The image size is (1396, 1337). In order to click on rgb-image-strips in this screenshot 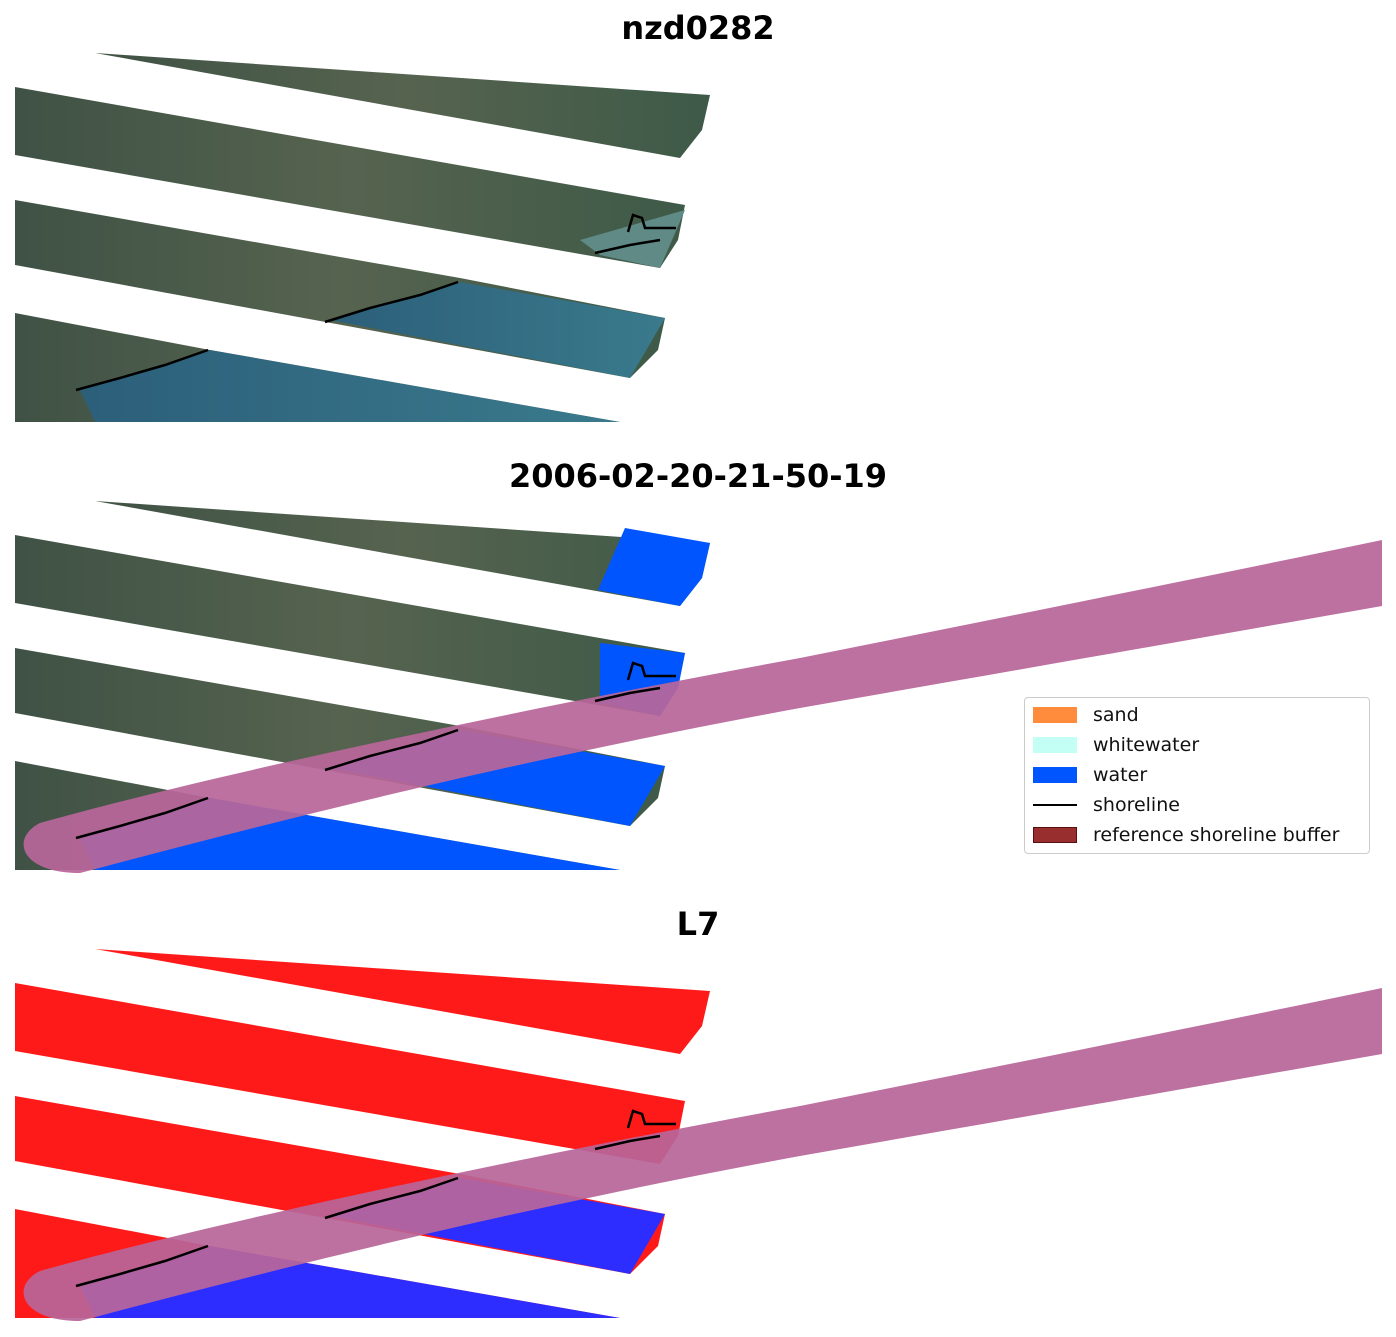, I will do `click(362, 237)`.